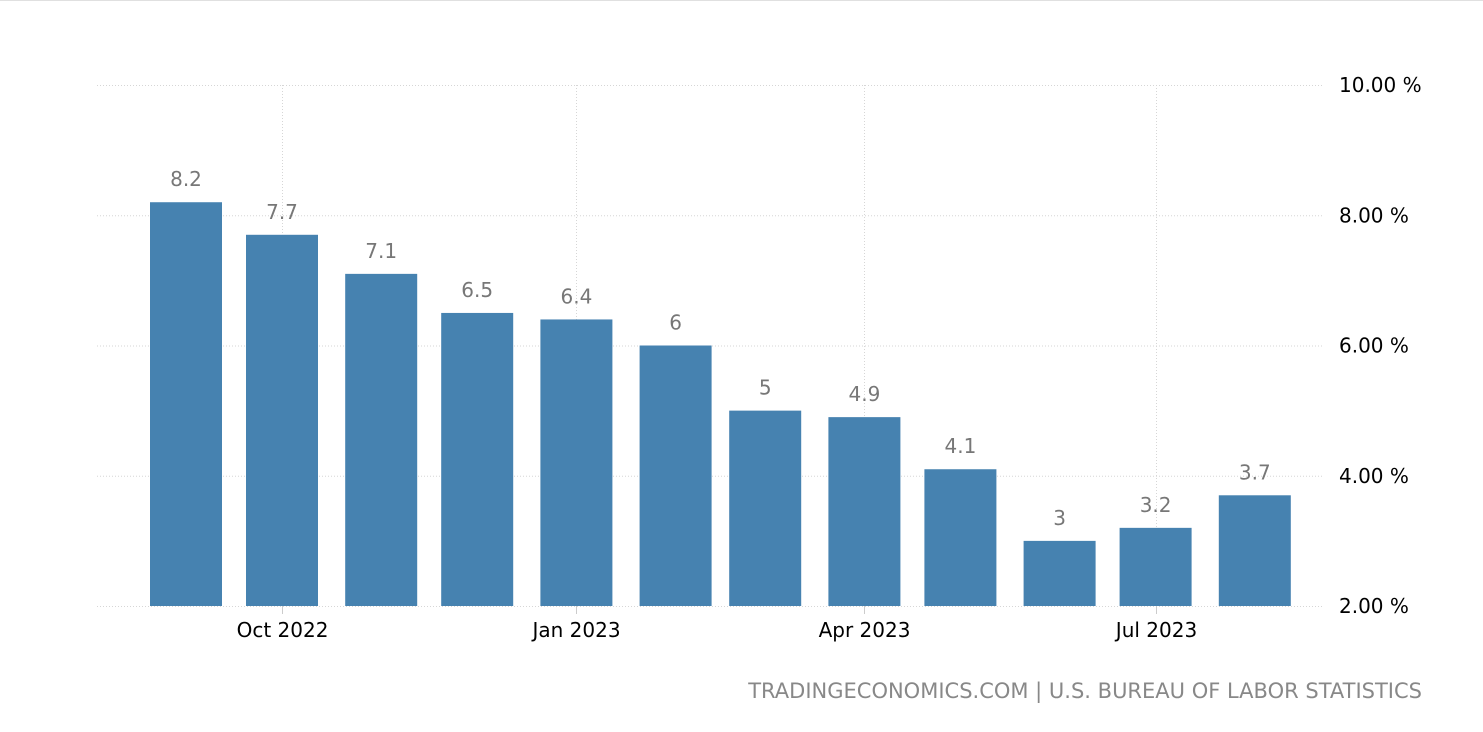 This screenshot has height=732, width=1483. Describe the element at coordinates (186, 179) in the screenshot. I see `data-label: 8.2` at that location.